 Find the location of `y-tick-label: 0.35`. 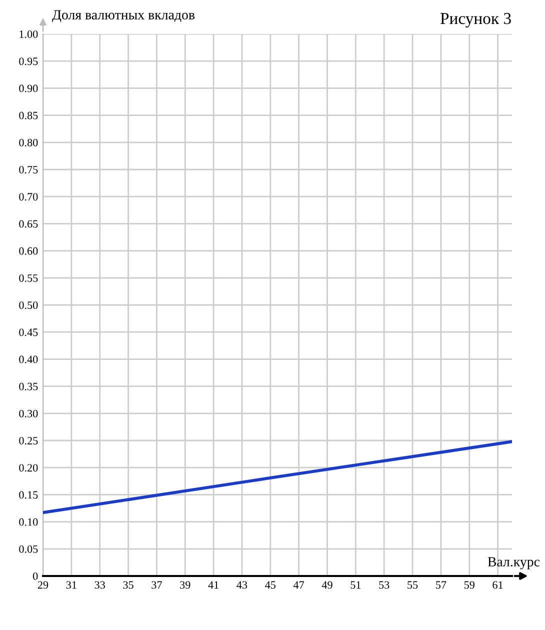

y-tick-label: 0.35 is located at coordinates (28, 386).